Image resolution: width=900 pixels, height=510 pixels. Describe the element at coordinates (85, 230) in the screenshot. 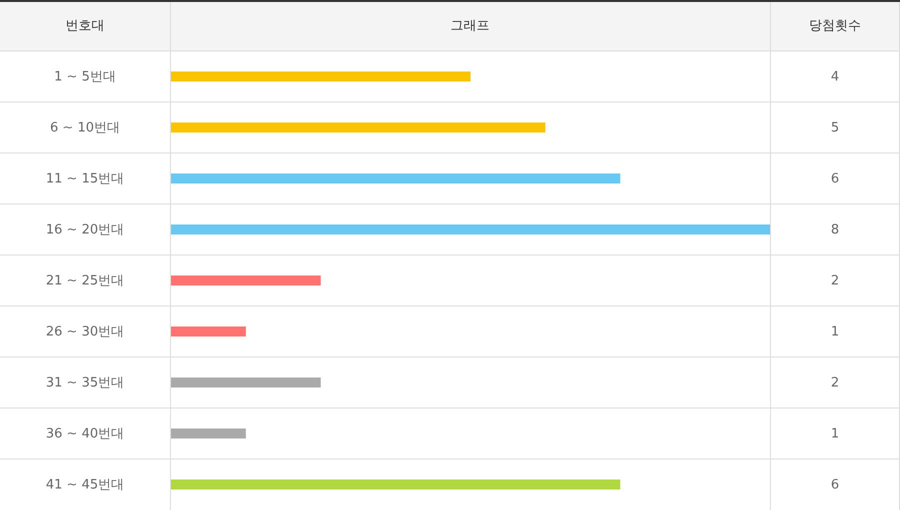

I see `y-tick-label: 16 ~ 20번대` at that location.